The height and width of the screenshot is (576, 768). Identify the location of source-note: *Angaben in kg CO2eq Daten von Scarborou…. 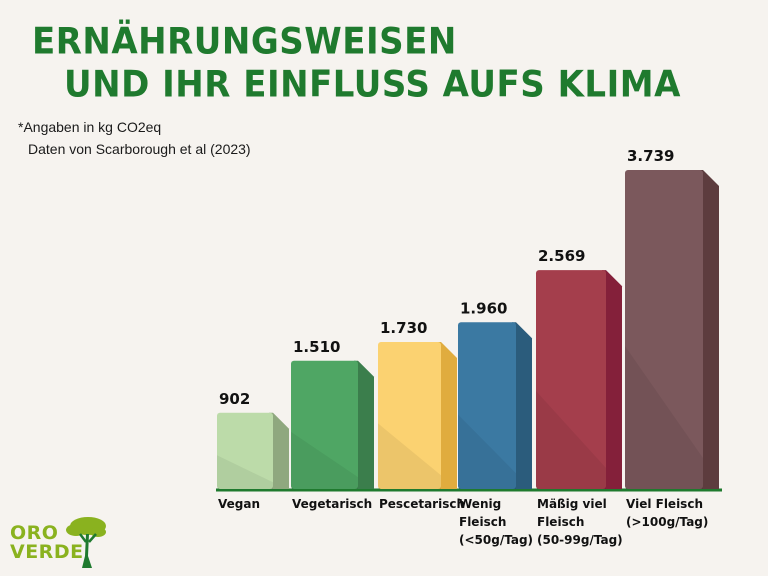
(134, 138).